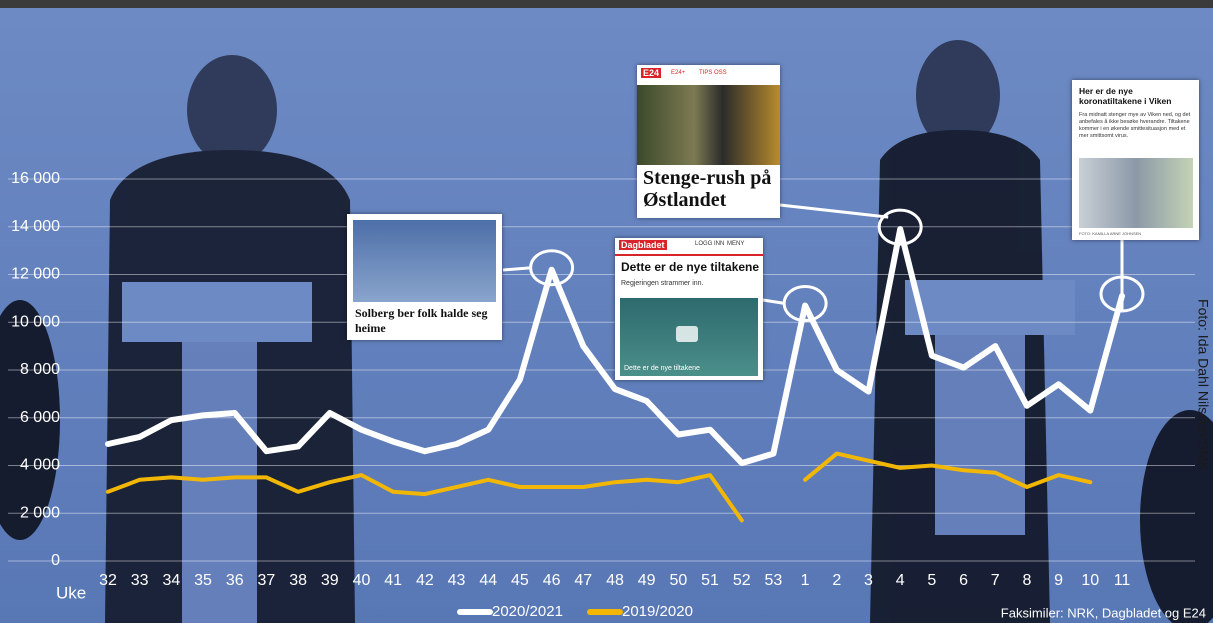  I want to click on clipping-headline: Dette er de nye tiltakene, so click(690, 267).